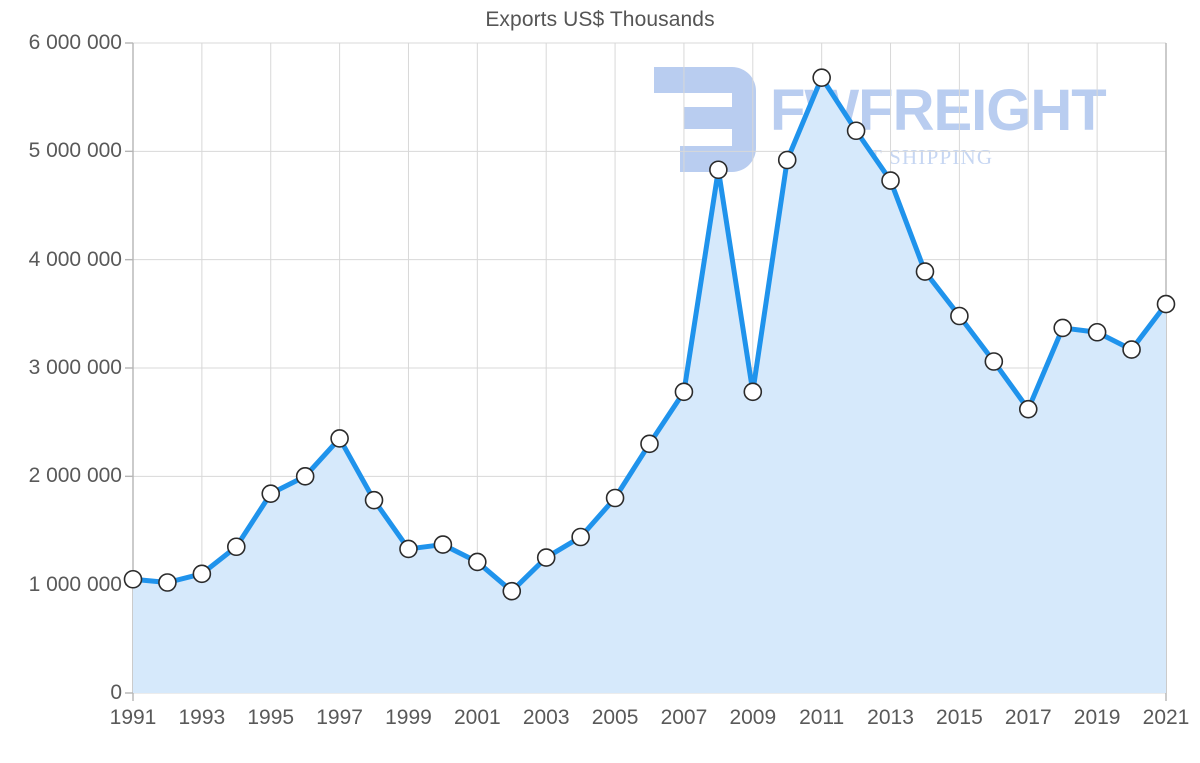 This screenshot has height=763, width=1200. What do you see at coordinates (75, 584) in the screenshot?
I see `y-axis-tick-label: 1 000 000` at bounding box center [75, 584].